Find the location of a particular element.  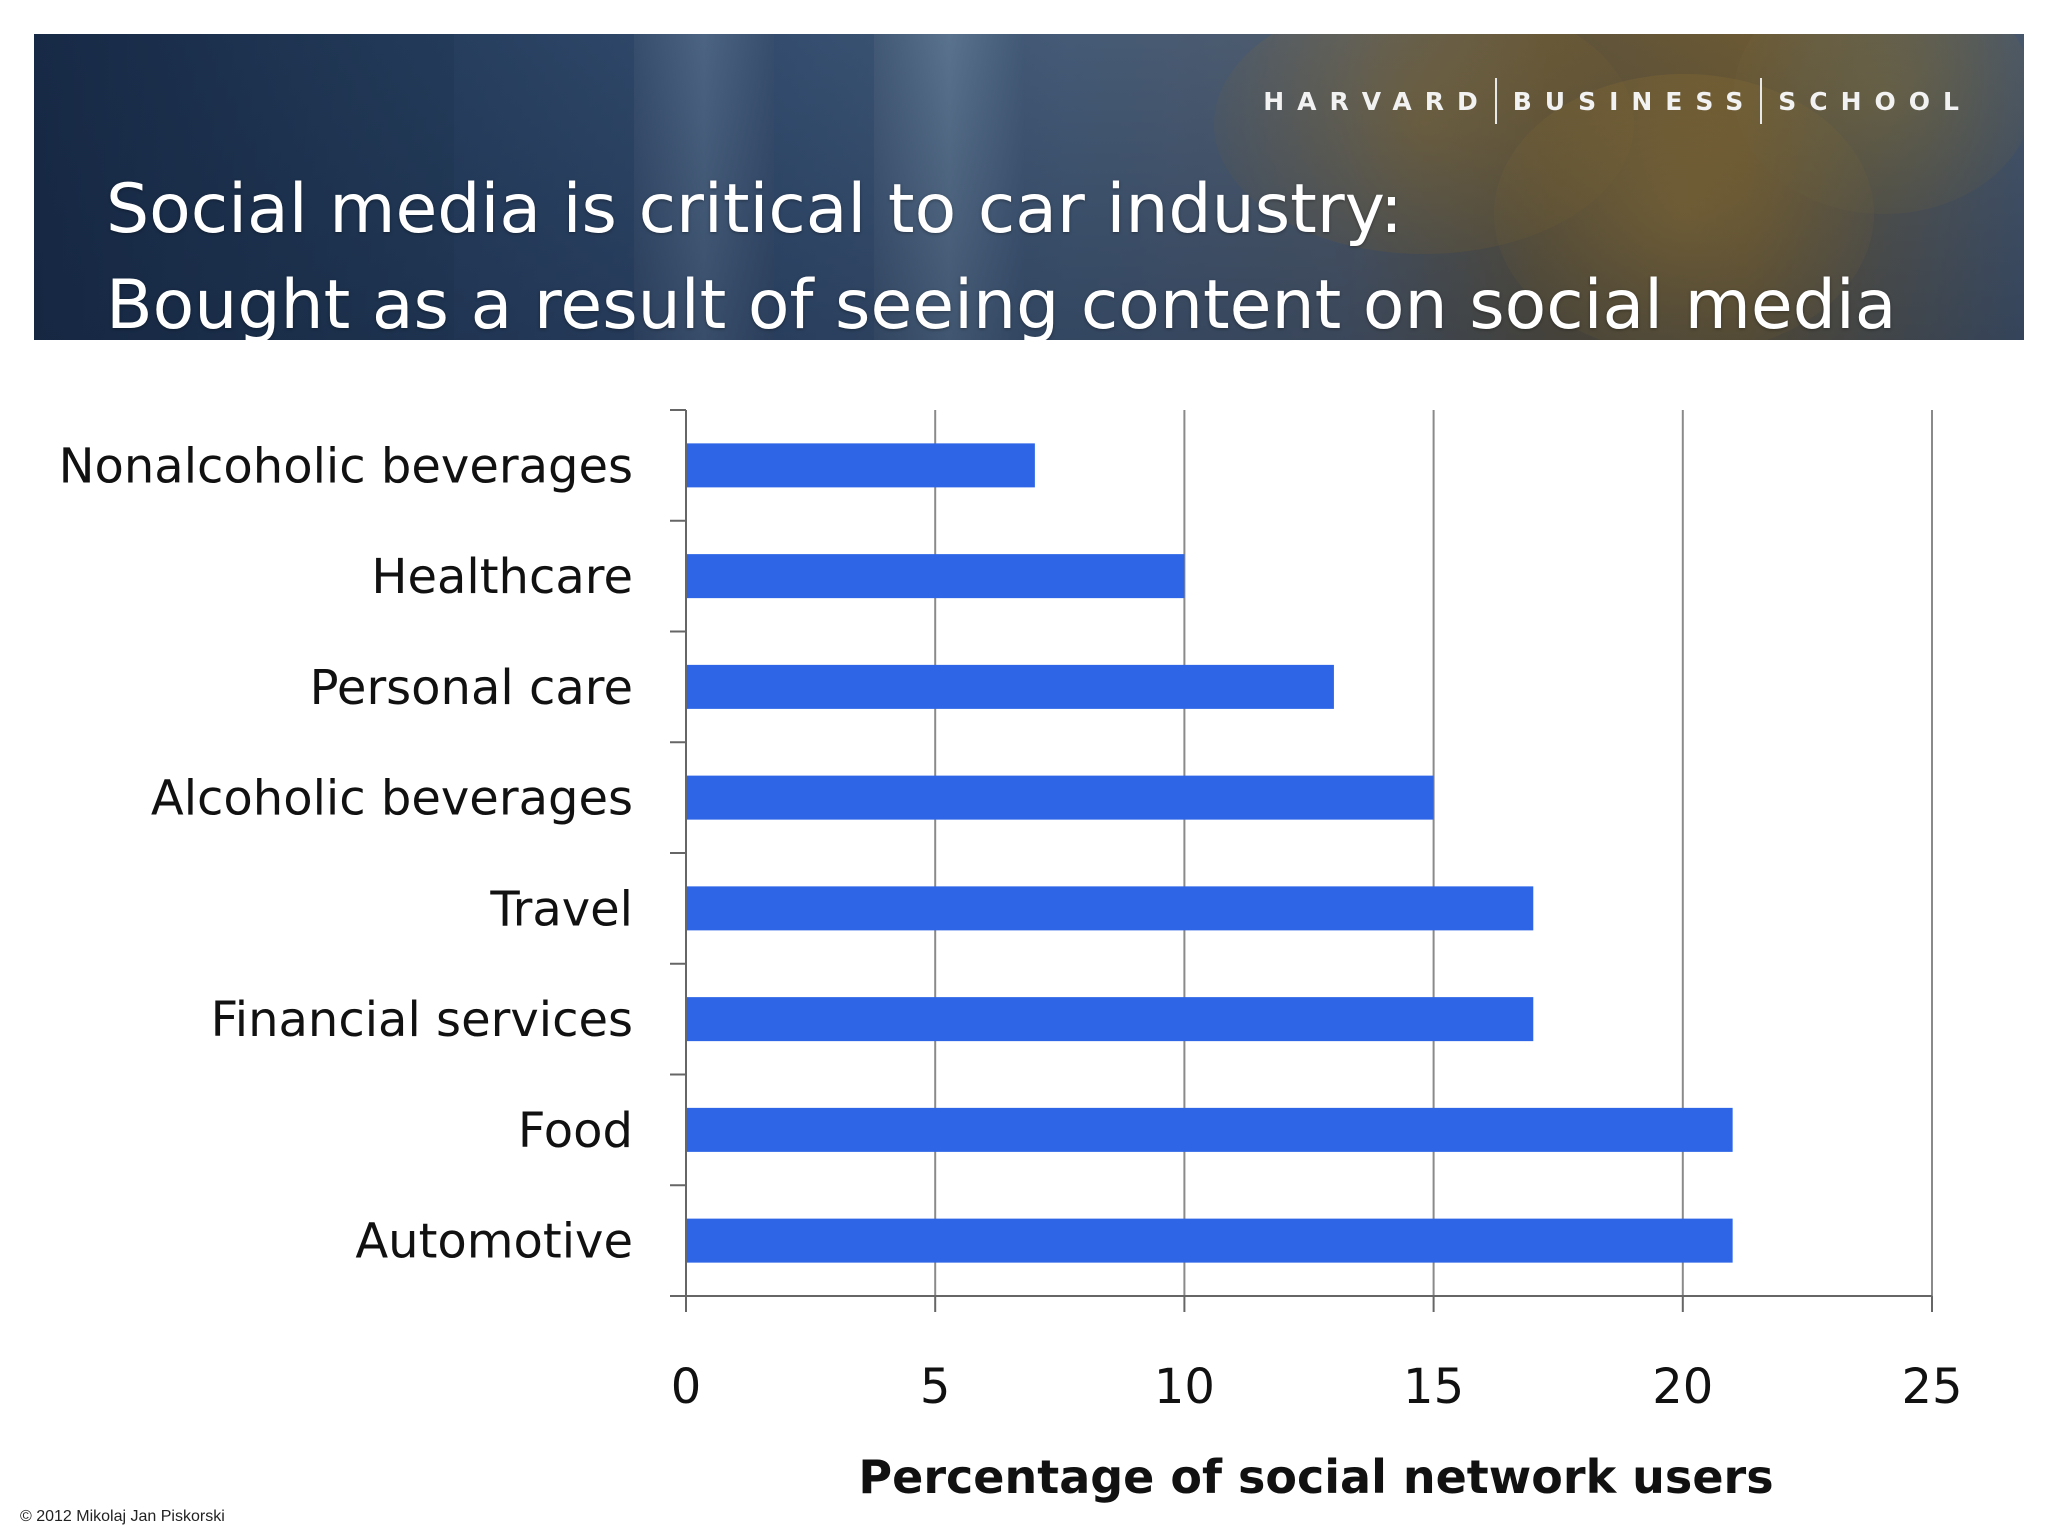

category-label: Alcoholic beverages is located at coordinates (392, 799).